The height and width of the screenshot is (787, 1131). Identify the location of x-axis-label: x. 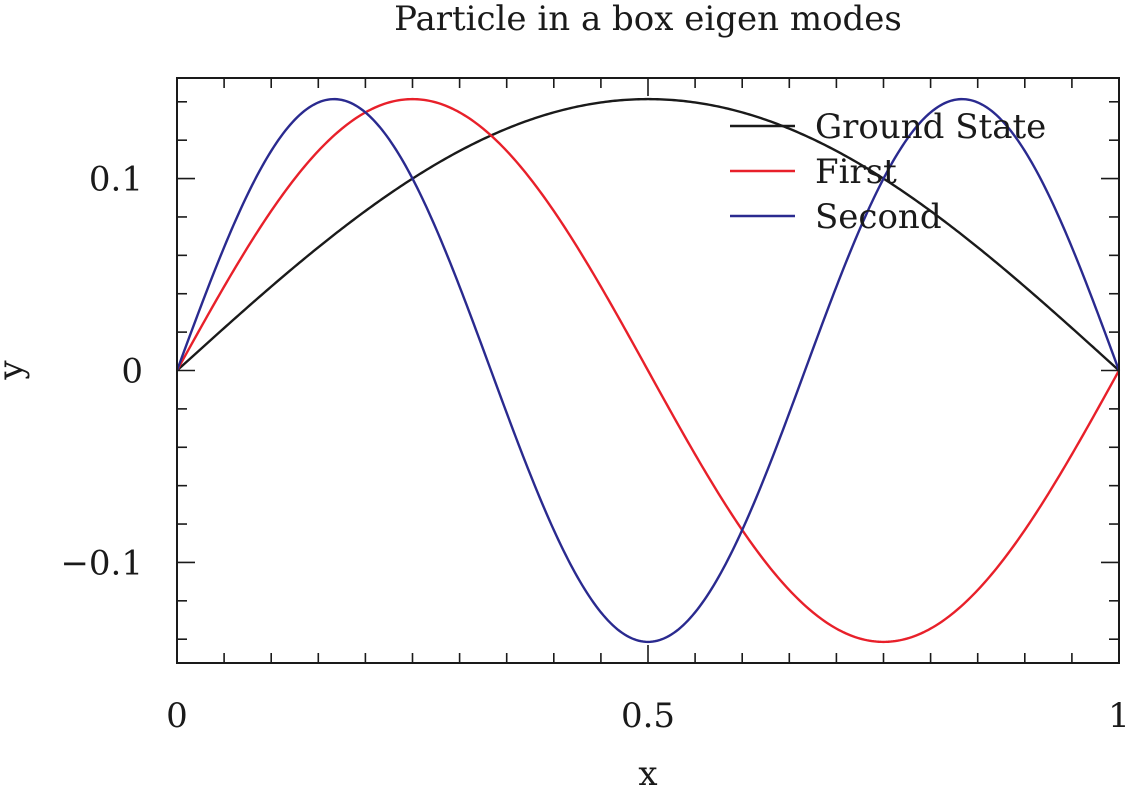
(647, 770).